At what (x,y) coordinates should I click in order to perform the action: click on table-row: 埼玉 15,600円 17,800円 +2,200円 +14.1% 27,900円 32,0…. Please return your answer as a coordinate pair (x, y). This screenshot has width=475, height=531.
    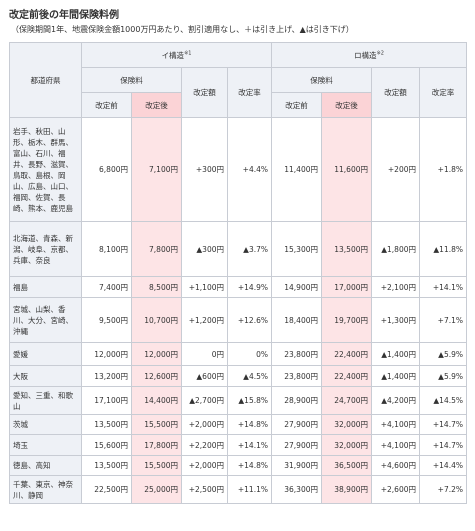
    Looking at the image, I should click on (238, 445).